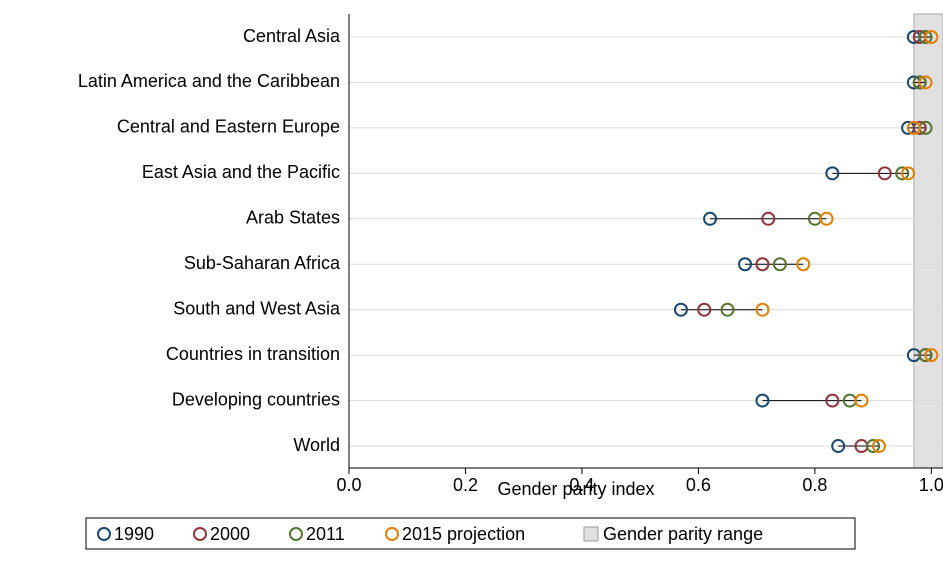  I want to click on x-tick-label: 1.0, so click(931, 485).